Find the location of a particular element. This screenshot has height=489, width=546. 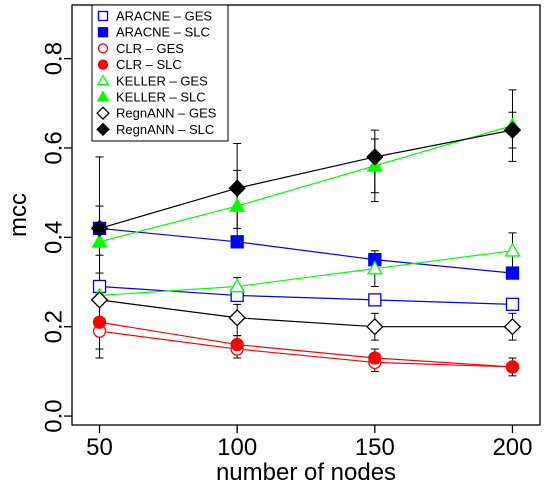

legend-item: RegnANN – SLC is located at coordinates (155, 129).